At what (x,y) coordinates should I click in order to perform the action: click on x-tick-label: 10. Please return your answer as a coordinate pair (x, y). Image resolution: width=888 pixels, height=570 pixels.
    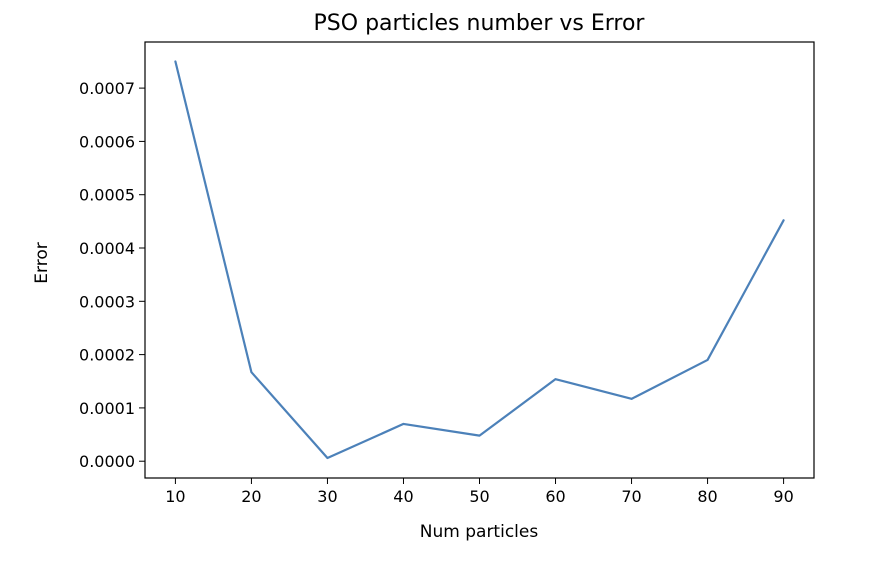
    Looking at the image, I should click on (175, 496).